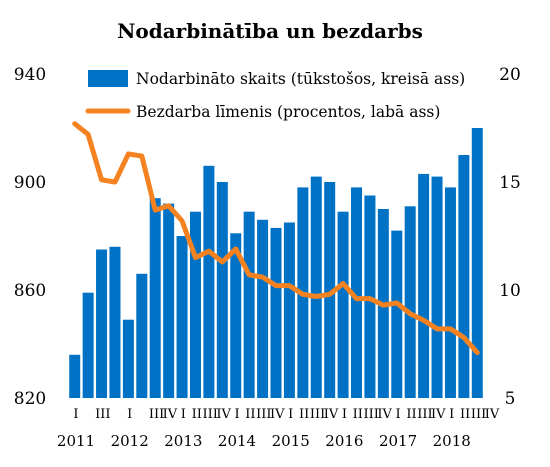 Image resolution: width=550 pixels, height=467 pixels. What do you see at coordinates (344, 441) in the screenshot?
I see `x-year-label: 2016` at bounding box center [344, 441].